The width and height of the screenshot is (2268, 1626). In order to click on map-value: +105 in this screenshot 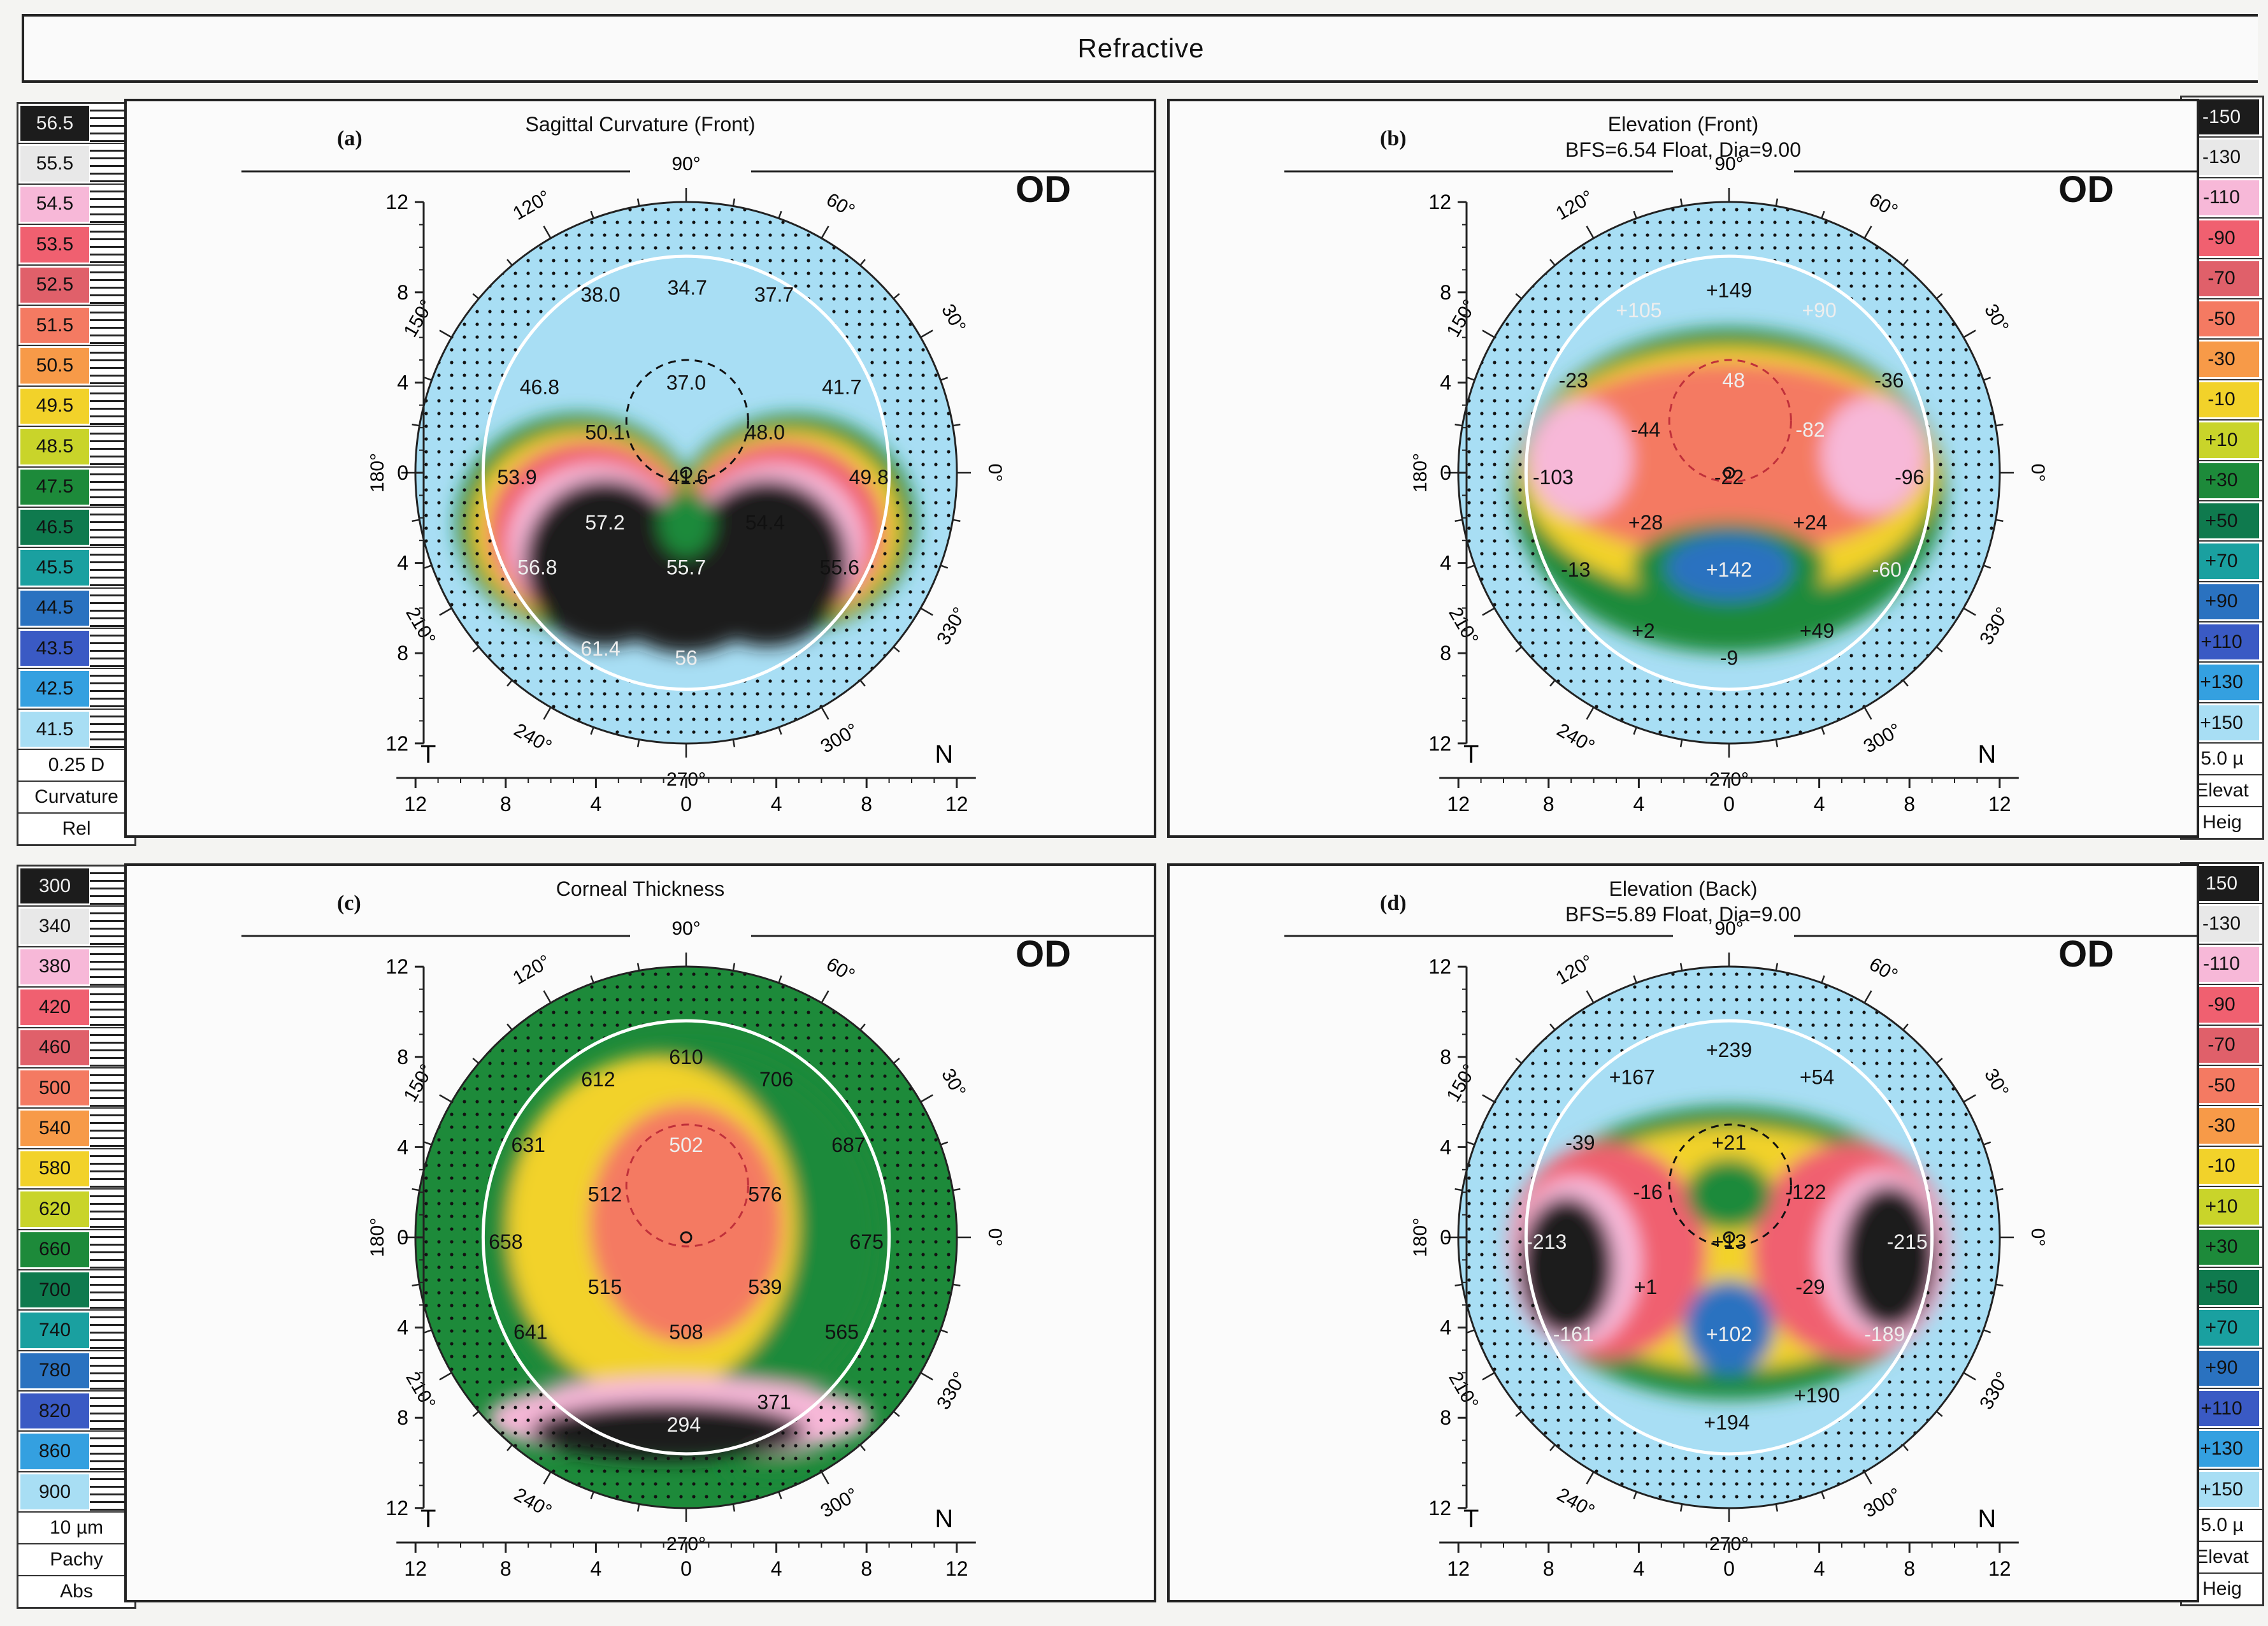, I will do `click(1639, 310)`.